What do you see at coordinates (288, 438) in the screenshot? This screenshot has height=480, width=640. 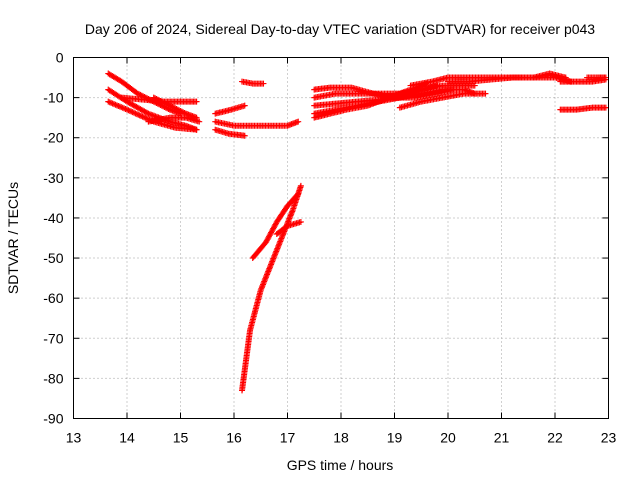 I see `x-tick-label: 17` at bounding box center [288, 438].